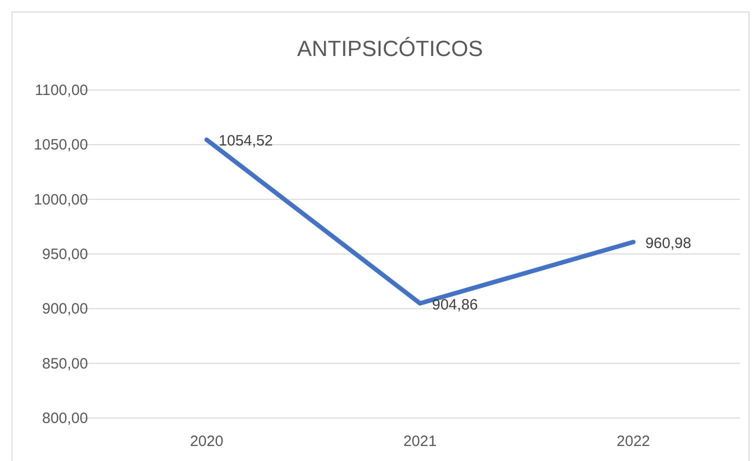 The image size is (752, 461). What do you see at coordinates (633, 441) in the screenshot?
I see `x-tick-label: 2022` at bounding box center [633, 441].